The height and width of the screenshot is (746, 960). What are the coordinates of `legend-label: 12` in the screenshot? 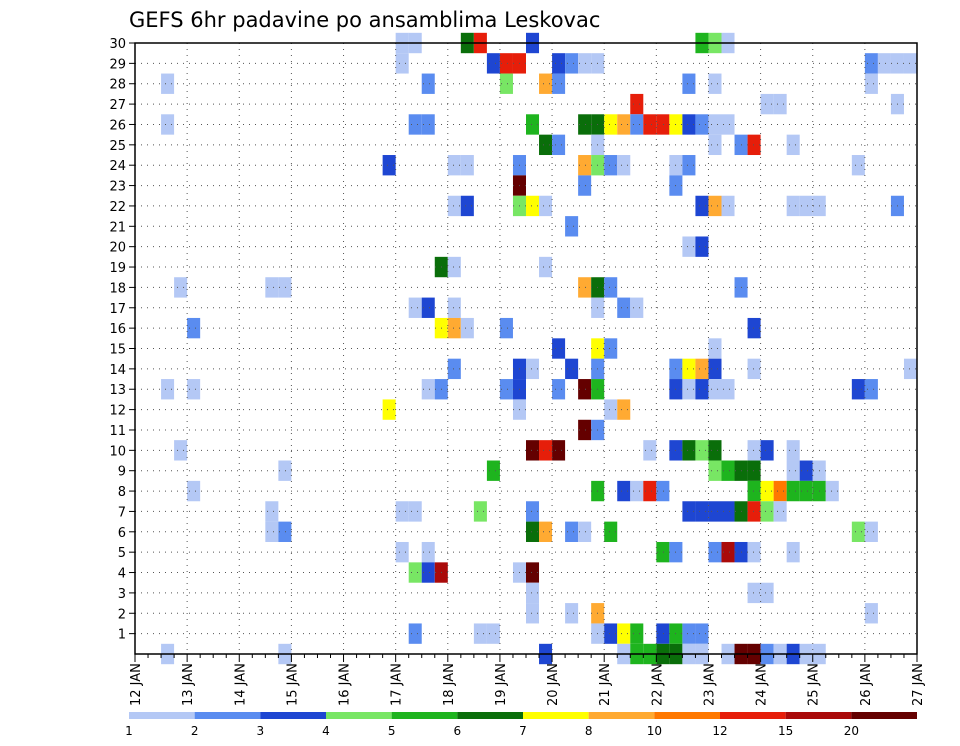 It's located at (719, 731).